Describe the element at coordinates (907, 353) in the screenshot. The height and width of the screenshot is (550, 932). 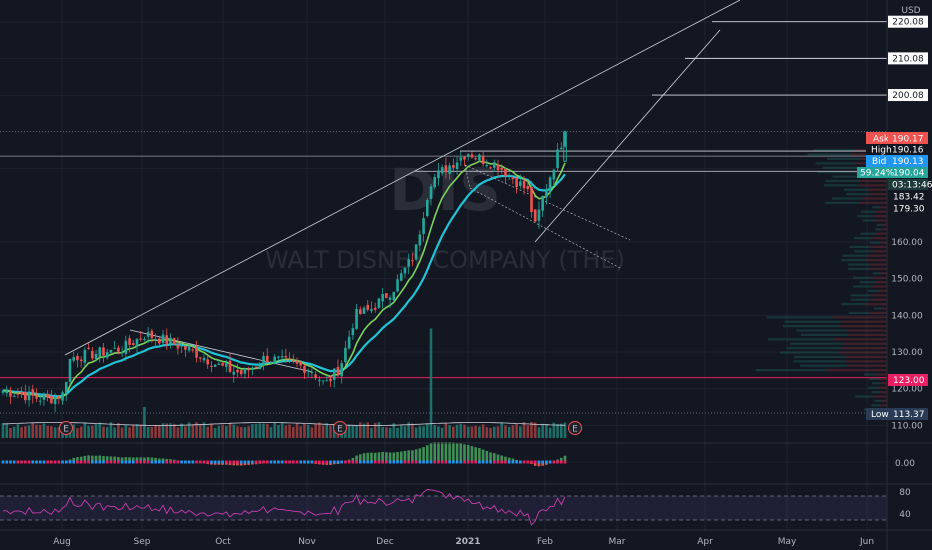
I see `price-tick-2: 130.00` at that location.